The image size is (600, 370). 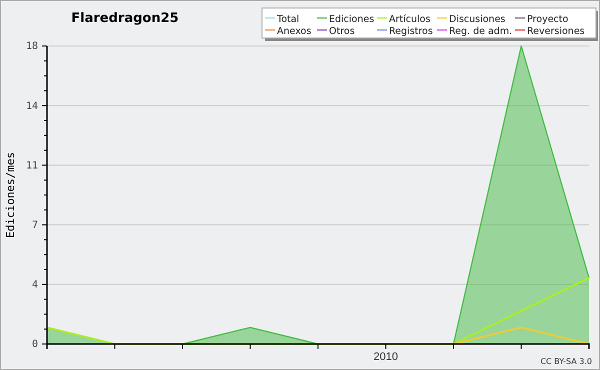 I want to click on y-tick-label: 0, so click(x=35, y=344).